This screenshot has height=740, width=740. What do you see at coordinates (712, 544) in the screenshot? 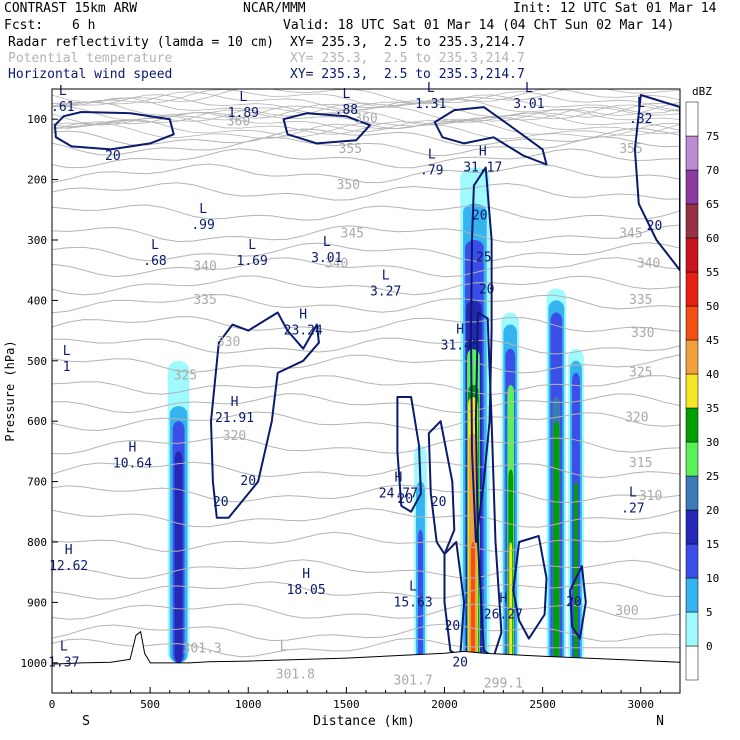
I see `colorbar-label-4: 15` at bounding box center [712, 544].